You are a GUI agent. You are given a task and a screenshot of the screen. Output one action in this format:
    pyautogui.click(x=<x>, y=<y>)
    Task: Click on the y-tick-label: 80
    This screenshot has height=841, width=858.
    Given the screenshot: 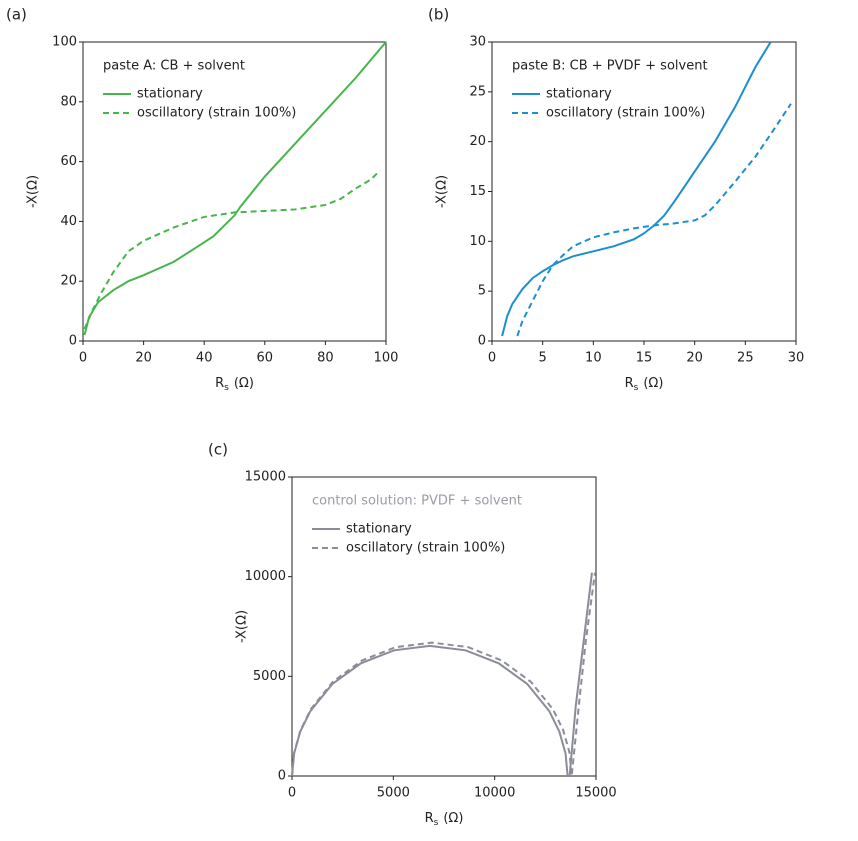 What is the action you would take?
    pyautogui.click(x=68, y=101)
    